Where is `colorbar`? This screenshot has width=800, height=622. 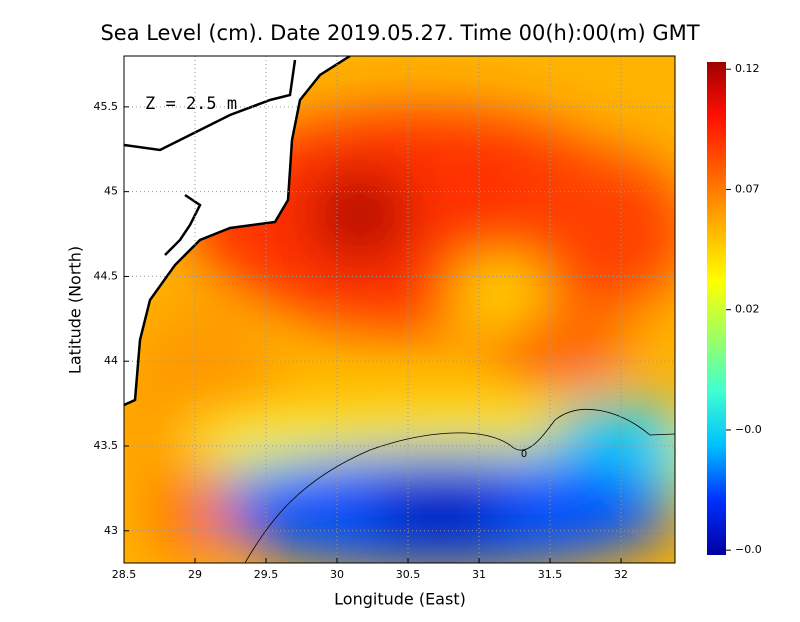
colorbar is located at coordinates (716, 308).